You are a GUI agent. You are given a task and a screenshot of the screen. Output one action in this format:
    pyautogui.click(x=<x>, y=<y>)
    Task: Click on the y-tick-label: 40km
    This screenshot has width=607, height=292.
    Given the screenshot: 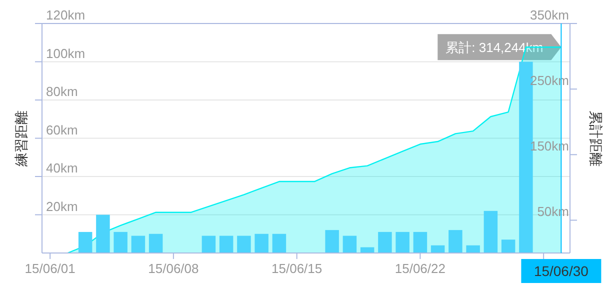 What is the action you would take?
    pyautogui.click(x=62, y=168)
    